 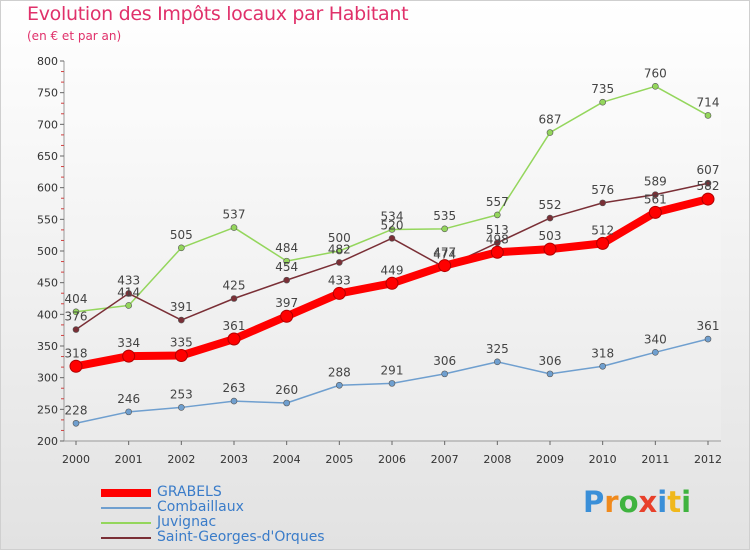 I want to click on data-label: 535, so click(x=444, y=216).